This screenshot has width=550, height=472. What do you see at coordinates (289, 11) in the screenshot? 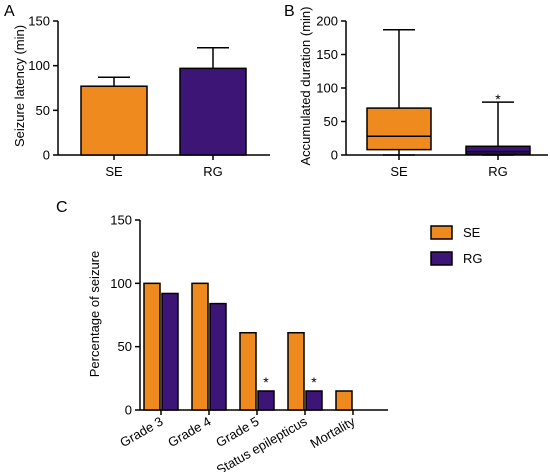
I see `panel-letter-b: B` at bounding box center [289, 11].